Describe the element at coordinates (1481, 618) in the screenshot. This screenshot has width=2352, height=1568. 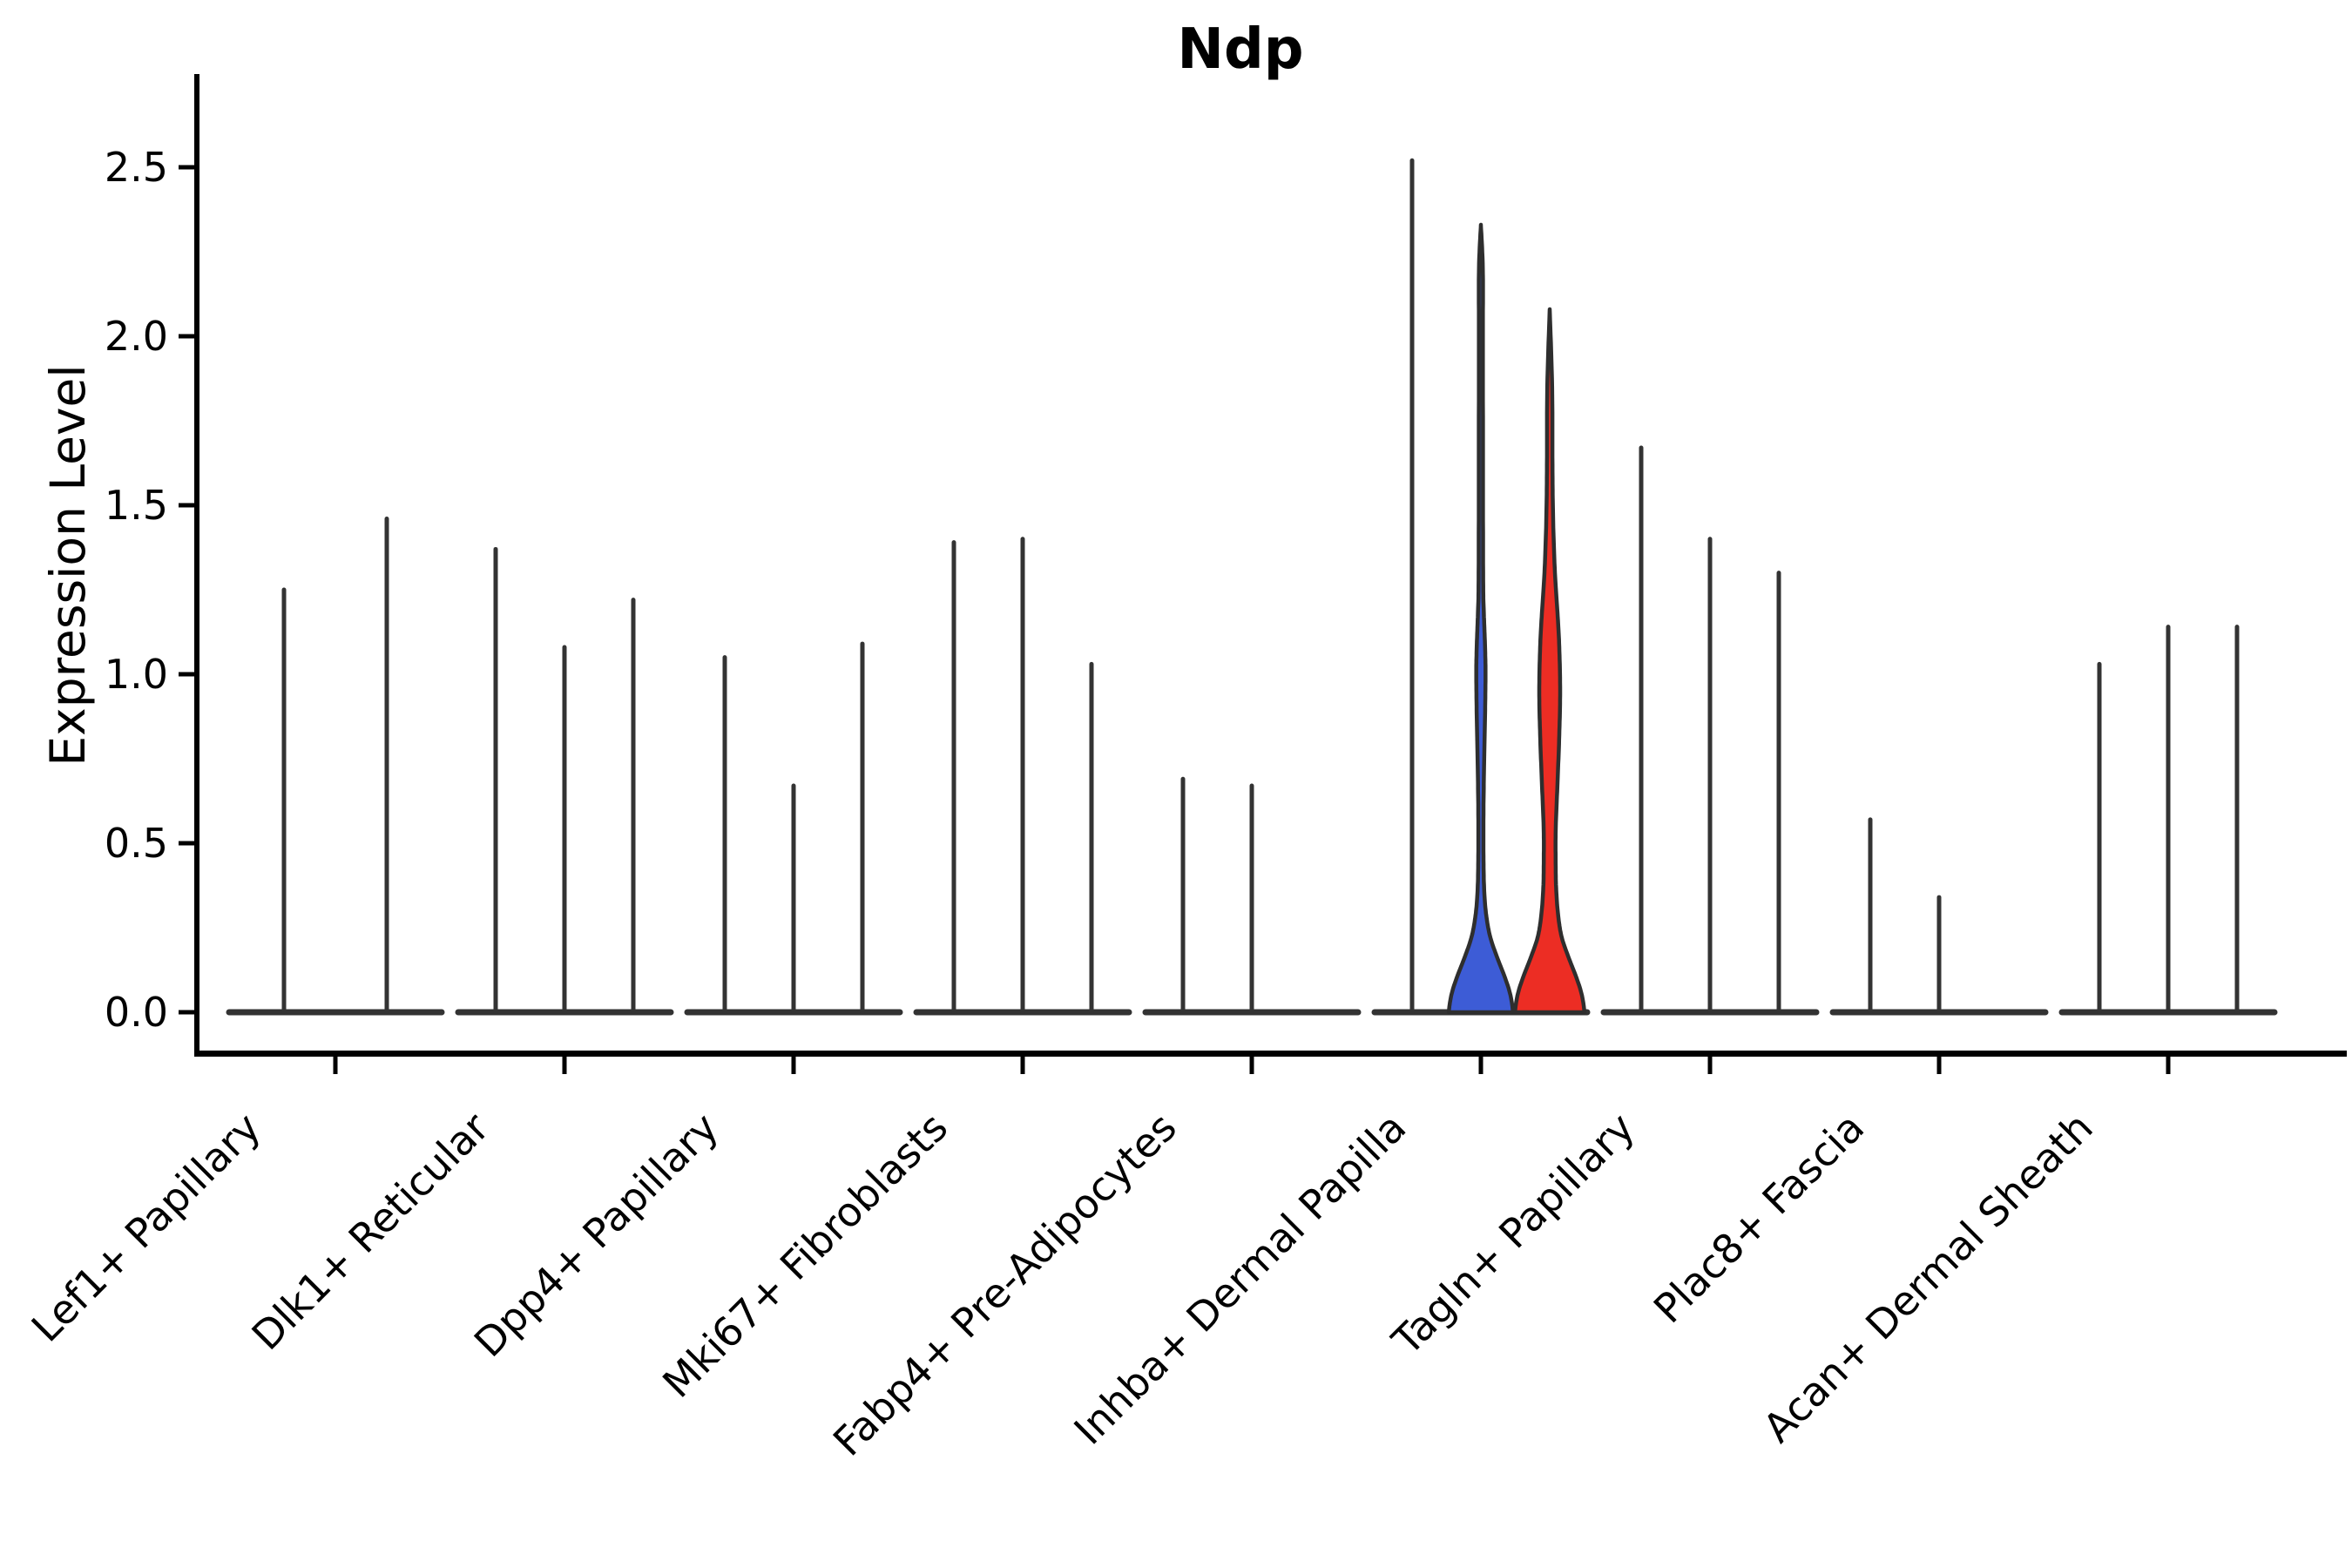
I see `violin-blue` at that location.